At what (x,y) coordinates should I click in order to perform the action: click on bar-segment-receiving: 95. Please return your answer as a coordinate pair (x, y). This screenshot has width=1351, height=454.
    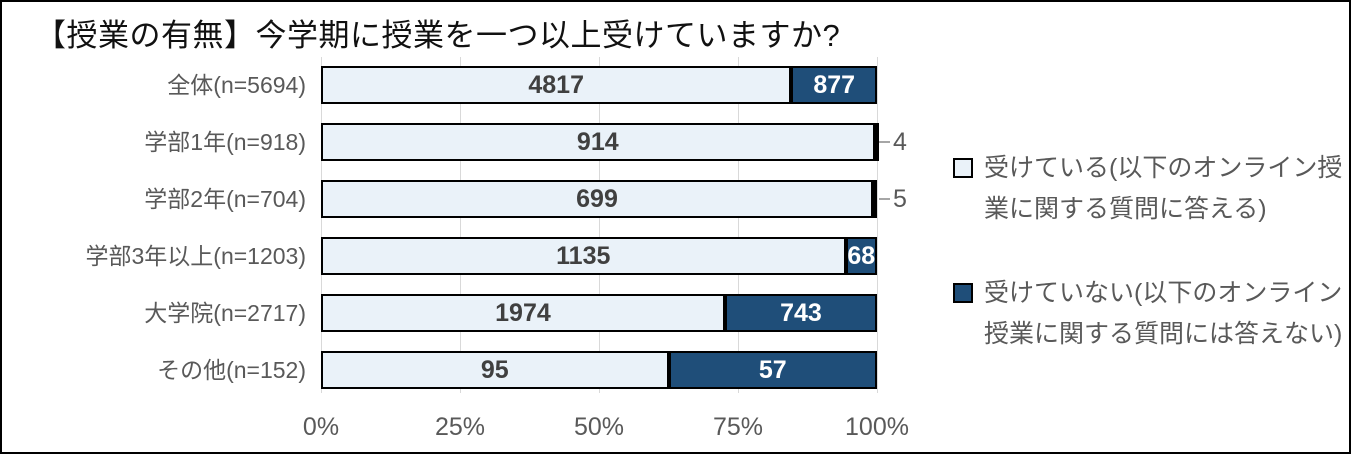
    Looking at the image, I should click on (495, 370).